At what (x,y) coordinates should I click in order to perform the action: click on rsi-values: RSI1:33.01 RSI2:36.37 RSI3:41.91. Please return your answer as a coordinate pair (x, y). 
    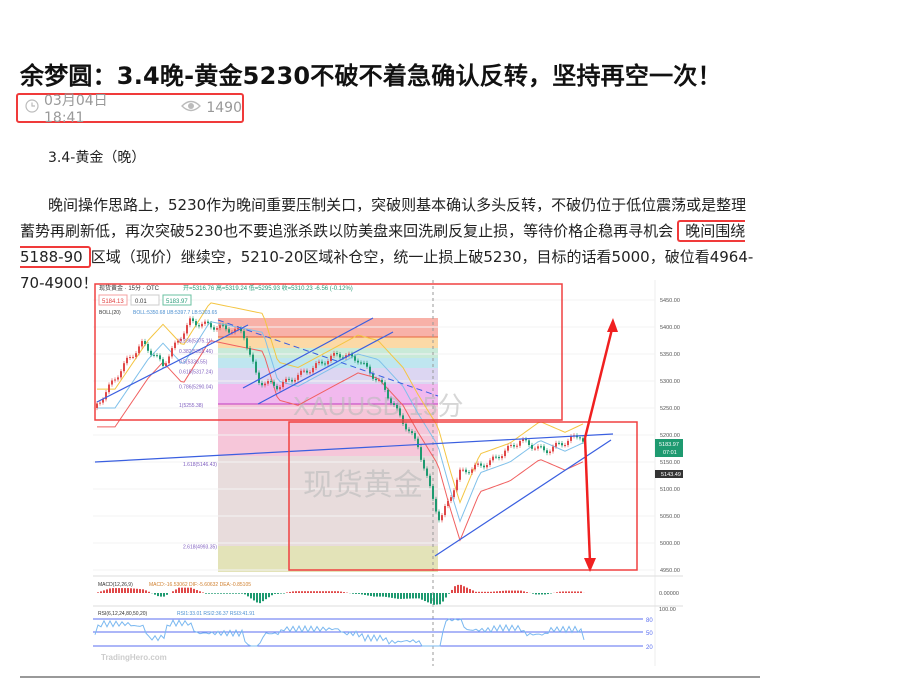
    Looking at the image, I should click on (216, 614).